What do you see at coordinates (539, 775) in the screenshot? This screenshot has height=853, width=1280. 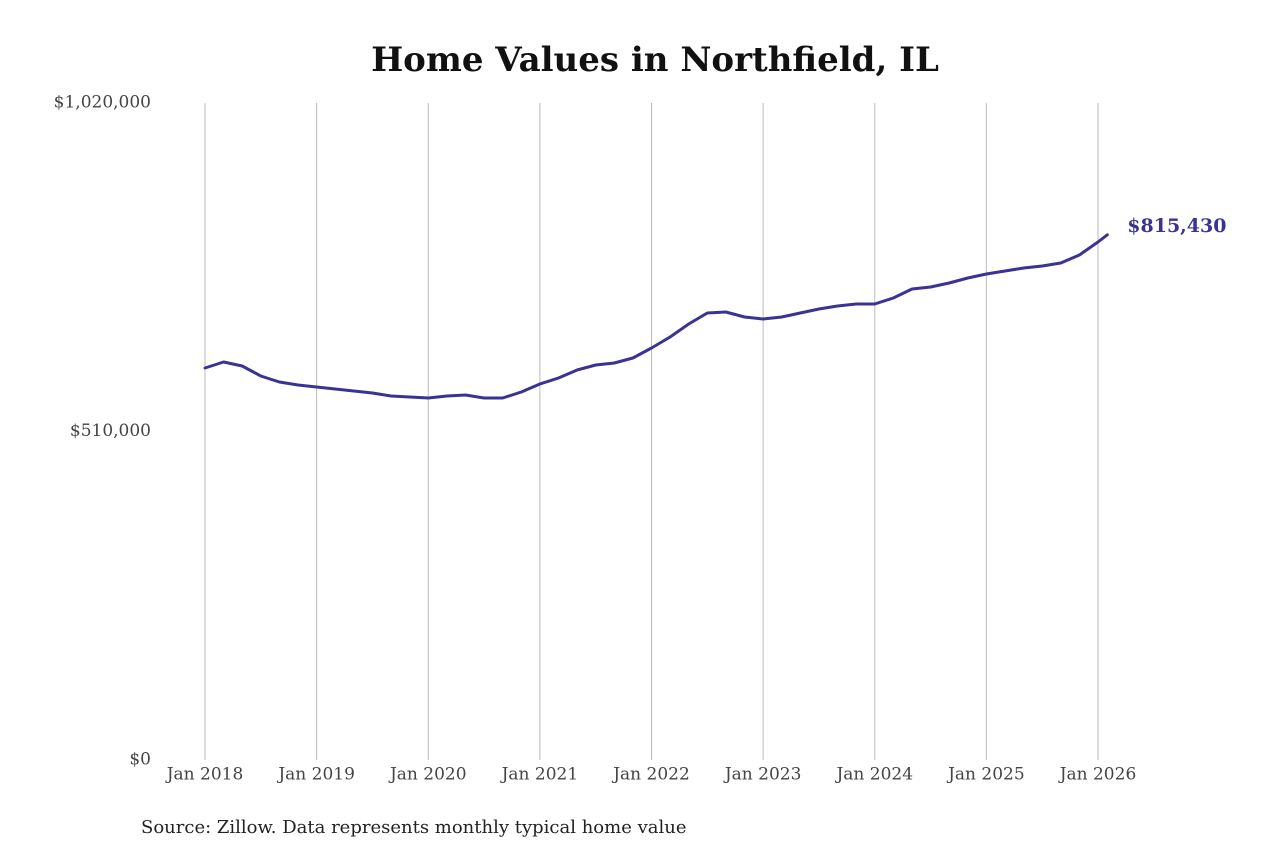 I see `x-tick-label: Jan 2021` at bounding box center [539, 775].